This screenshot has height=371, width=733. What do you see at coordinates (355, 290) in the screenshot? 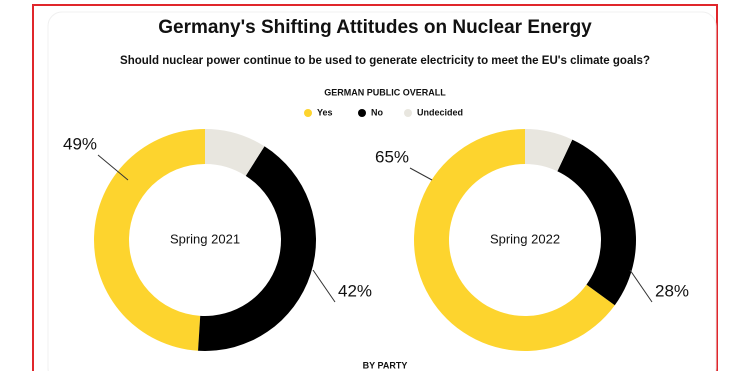
I see `value-label: 42%` at bounding box center [355, 290].